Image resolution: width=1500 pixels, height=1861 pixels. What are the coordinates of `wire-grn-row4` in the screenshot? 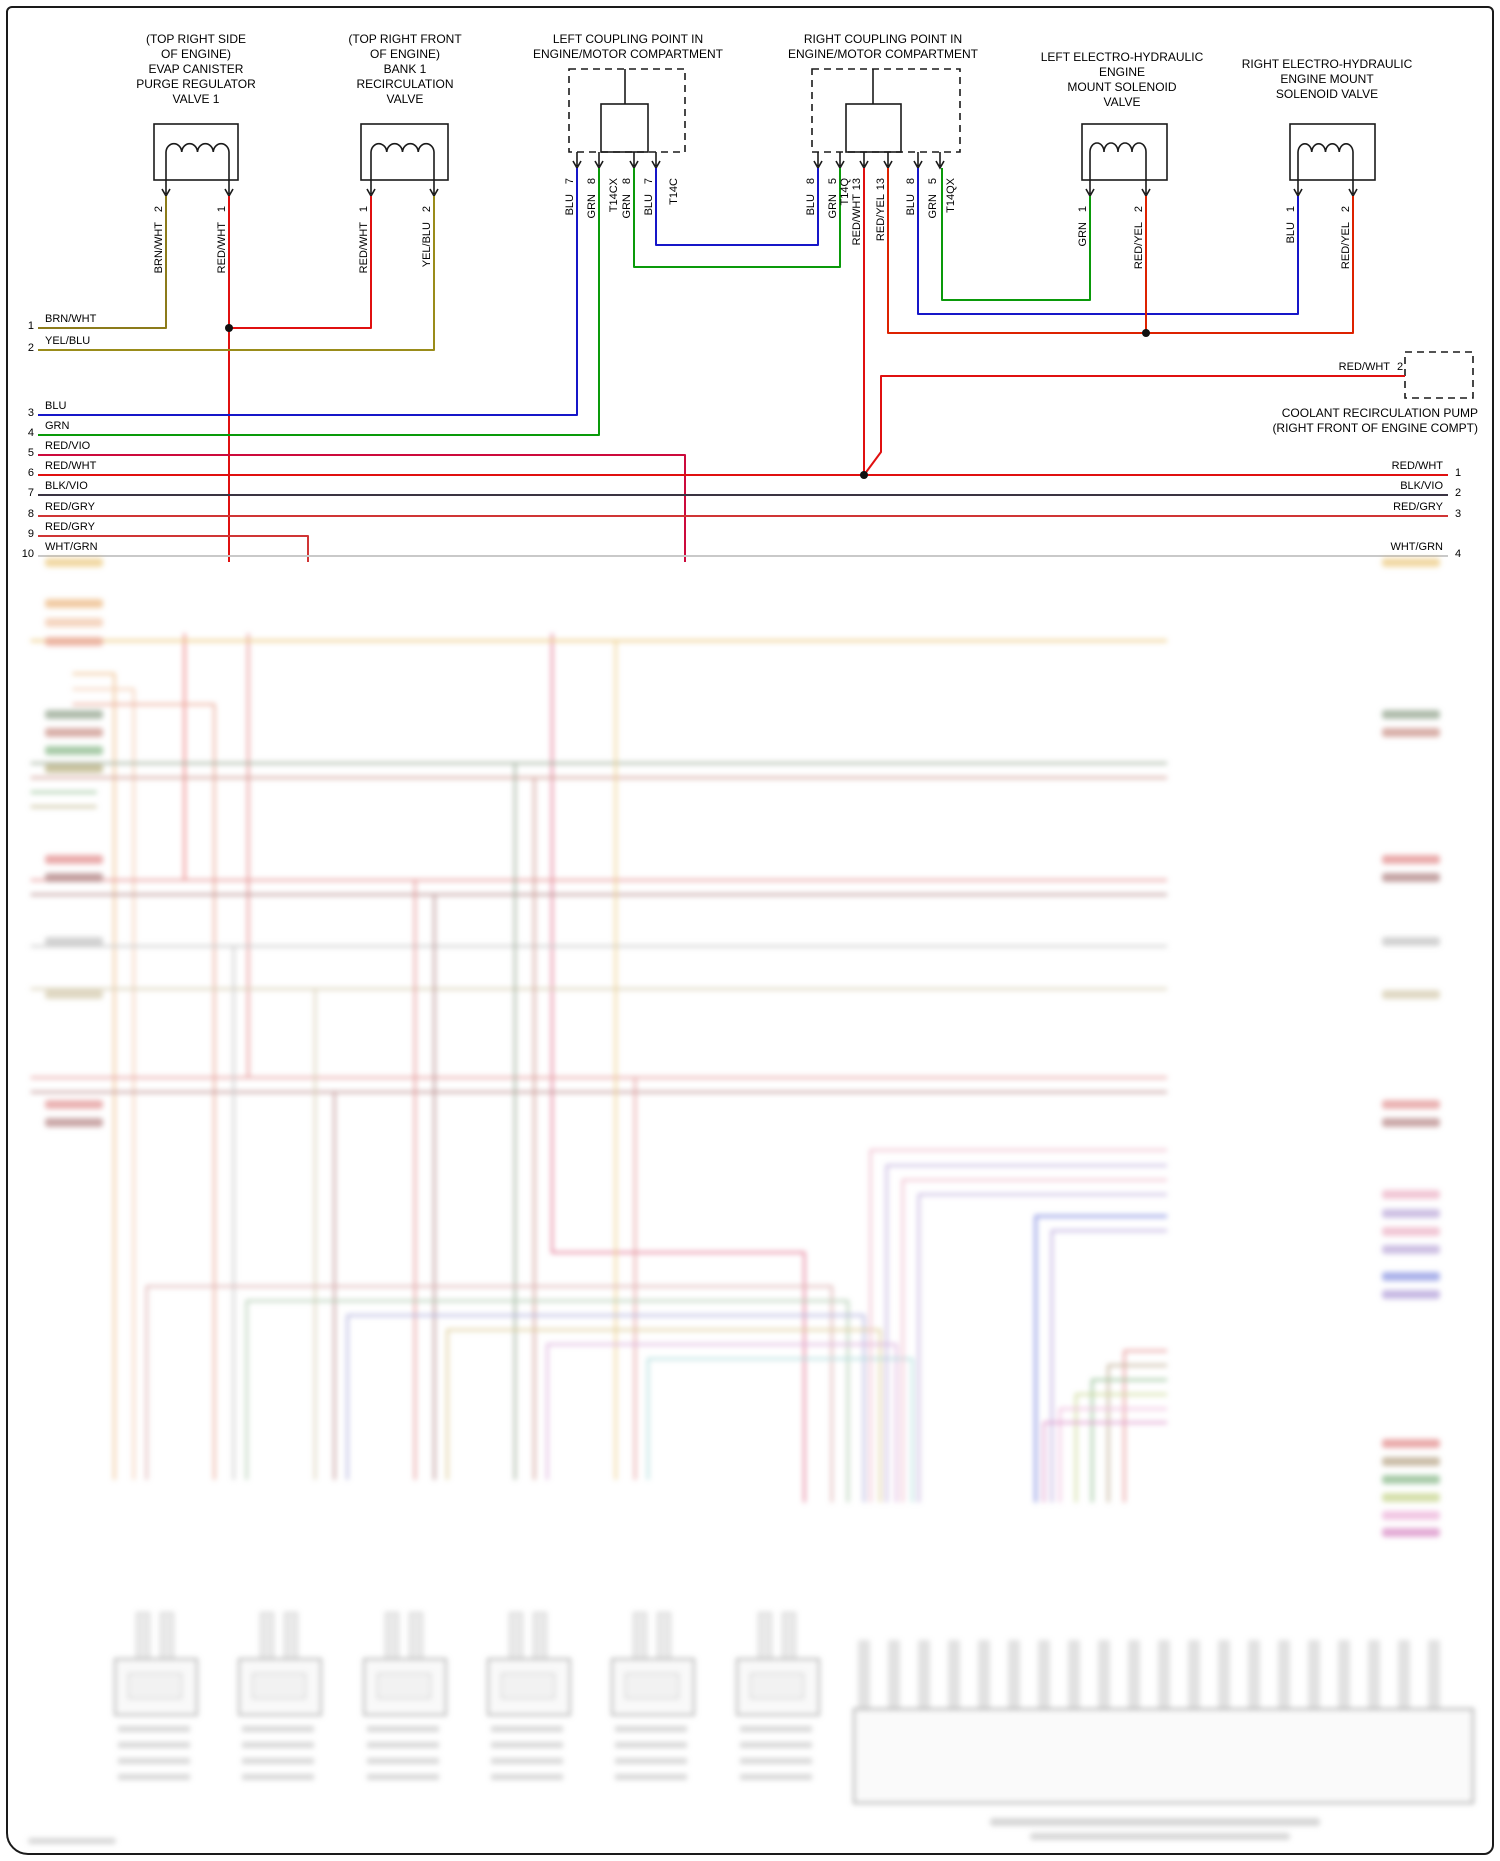 It's located at (319, 302).